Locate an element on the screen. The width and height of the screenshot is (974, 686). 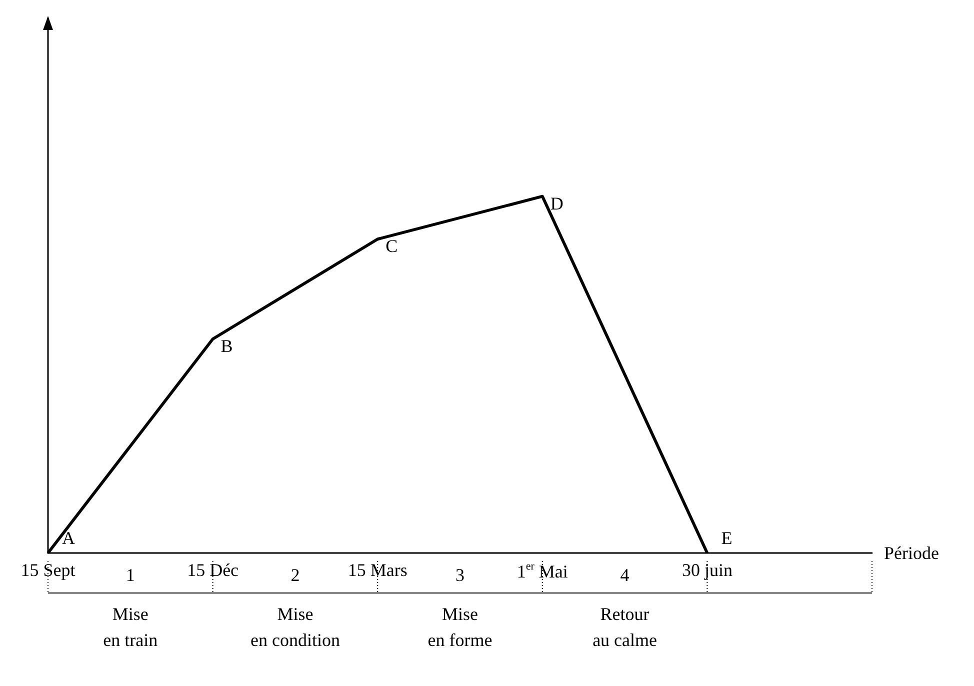
annotation: D is located at coordinates (557, 203).